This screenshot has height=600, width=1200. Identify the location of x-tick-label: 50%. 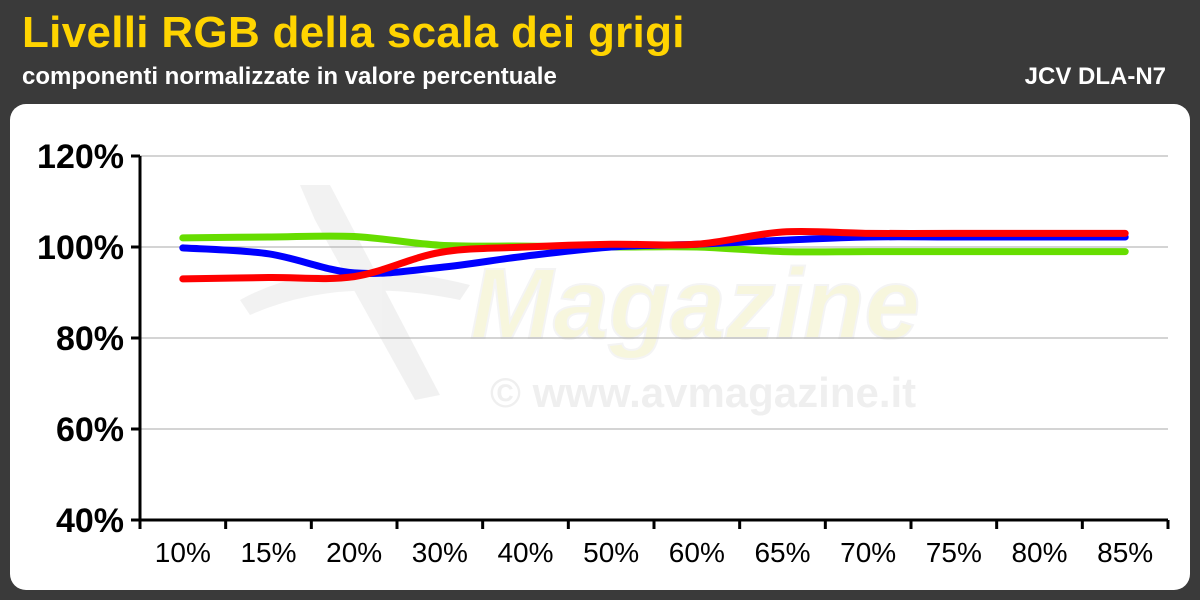
(611, 552).